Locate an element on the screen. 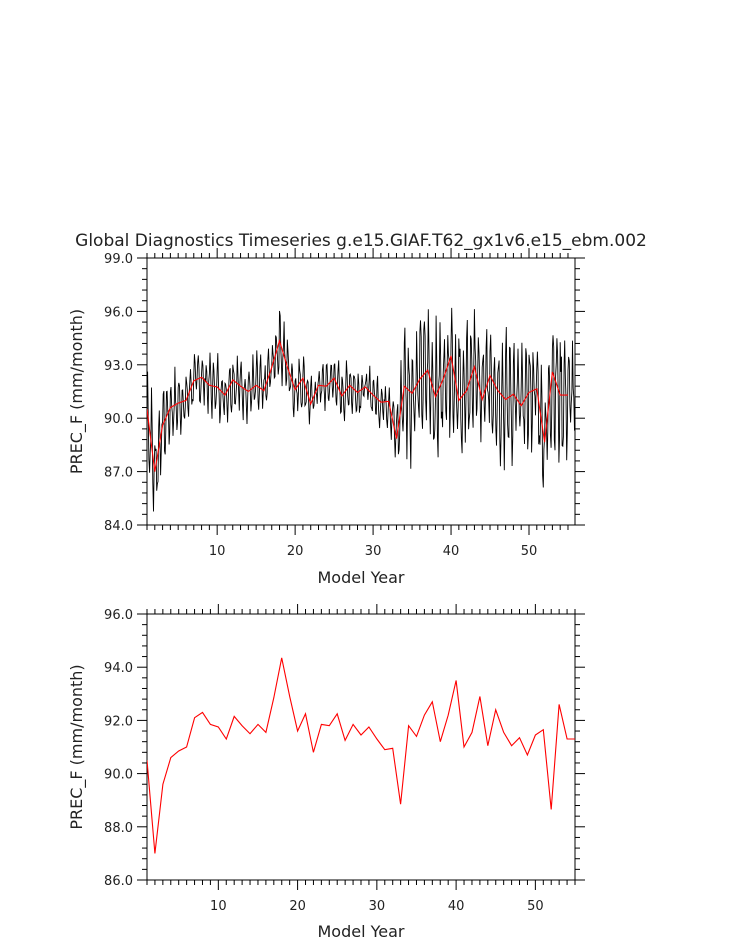 Image resolution: width=733 pixels, height=945 pixels. y-tick-label: 86.0 is located at coordinates (118, 881).